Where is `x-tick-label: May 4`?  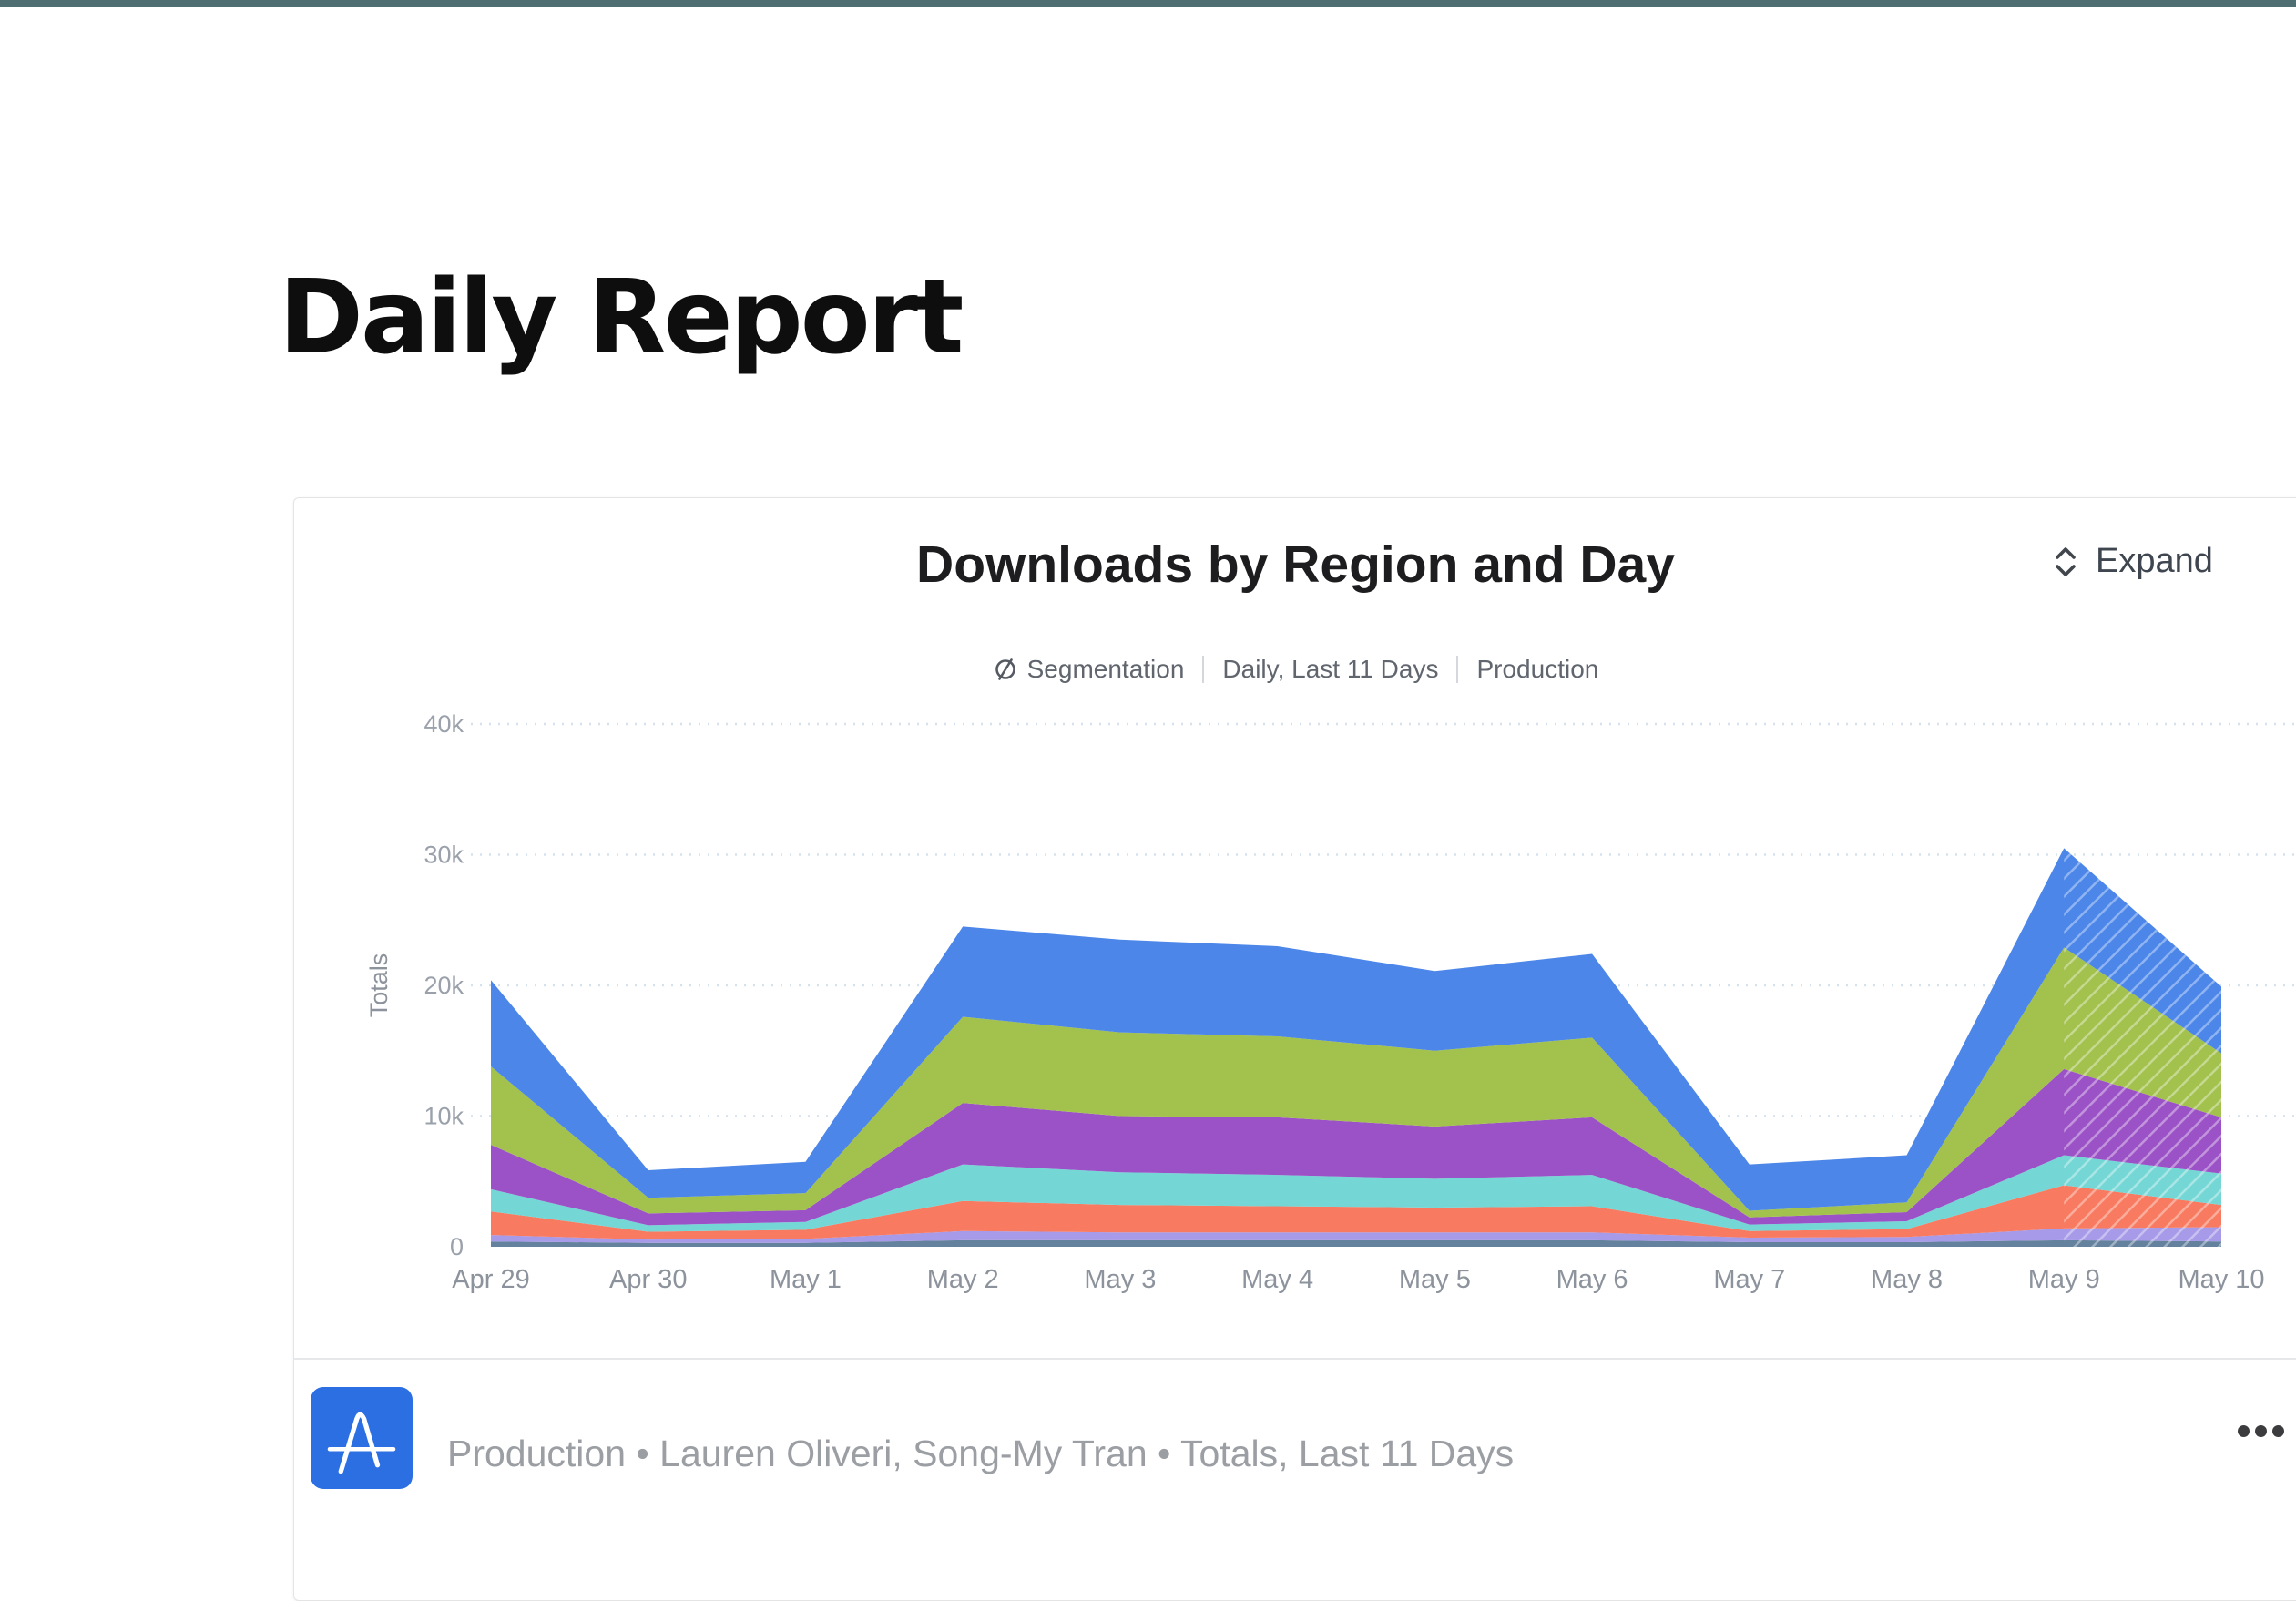 x-tick-label: May 4 is located at coordinates (1277, 1279).